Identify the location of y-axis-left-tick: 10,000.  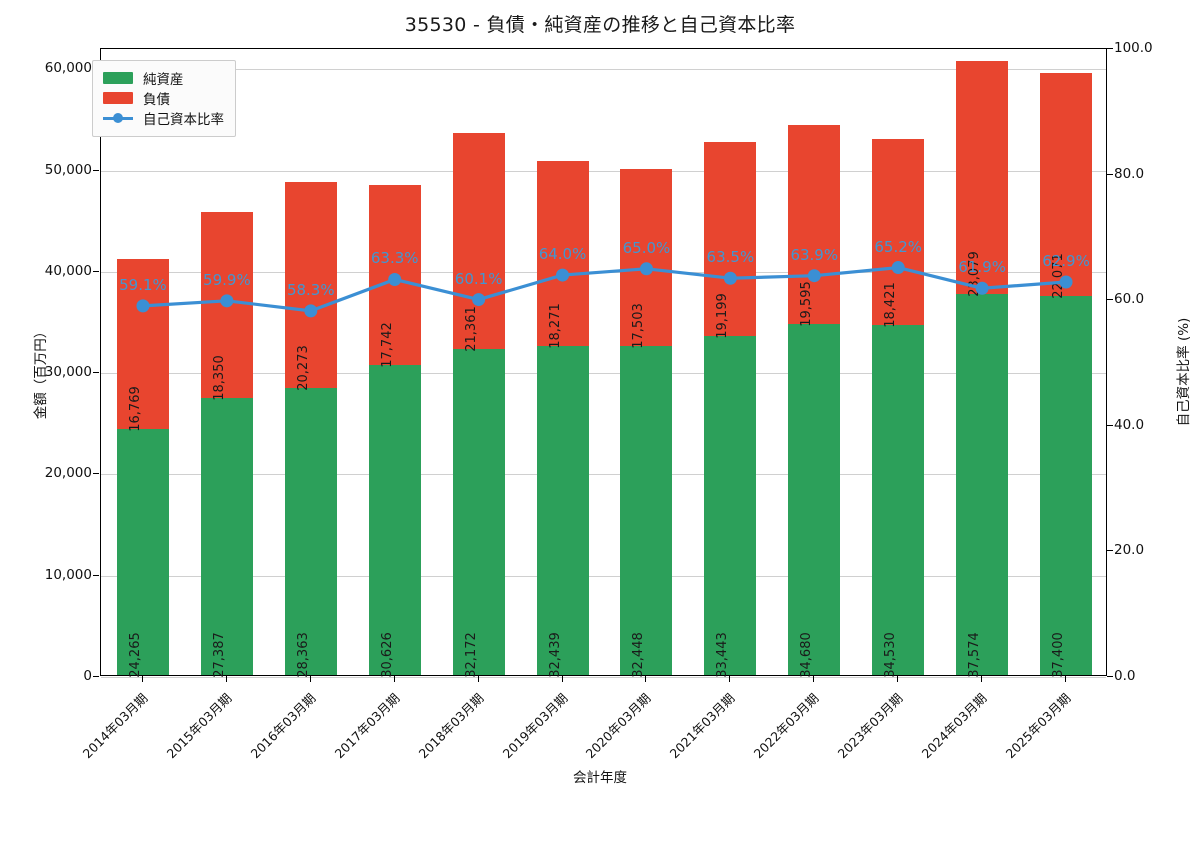
(68, 574).